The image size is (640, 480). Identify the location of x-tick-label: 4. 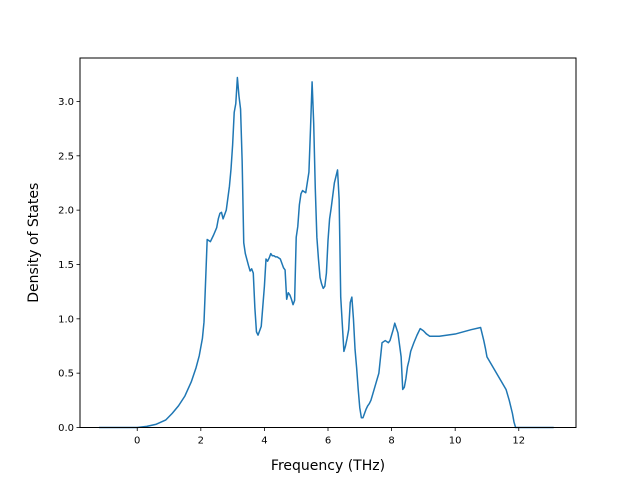
(264, 441).